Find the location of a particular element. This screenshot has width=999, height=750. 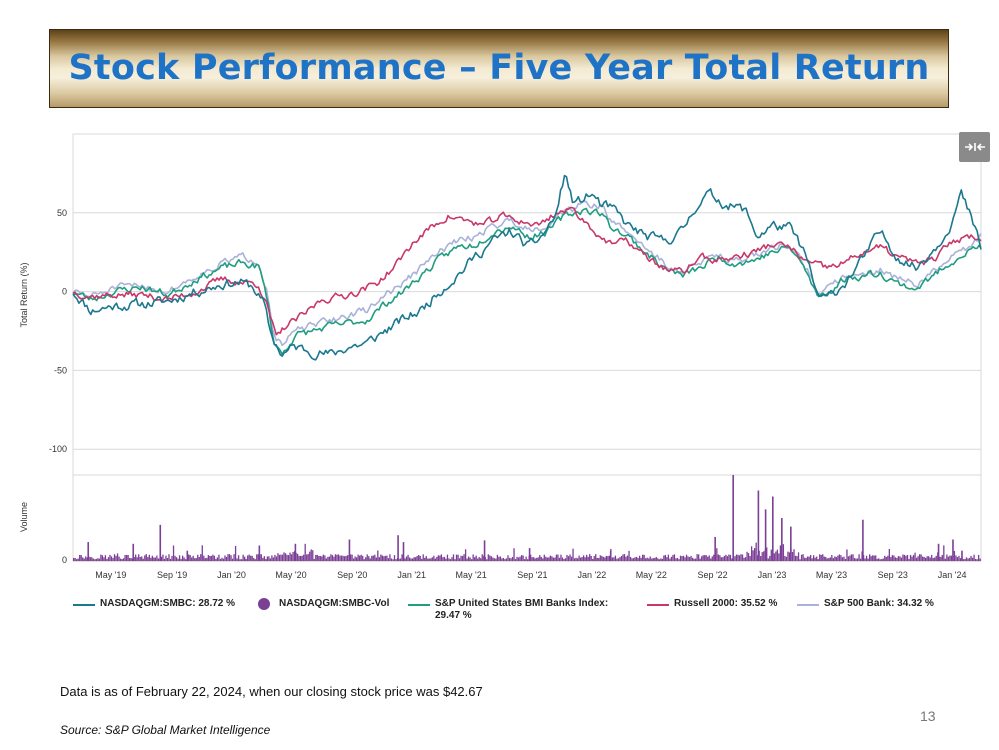

legend-item-smbc: NASDAQGM:SMBC: 28.72 % is located at coordinates (154, 604).